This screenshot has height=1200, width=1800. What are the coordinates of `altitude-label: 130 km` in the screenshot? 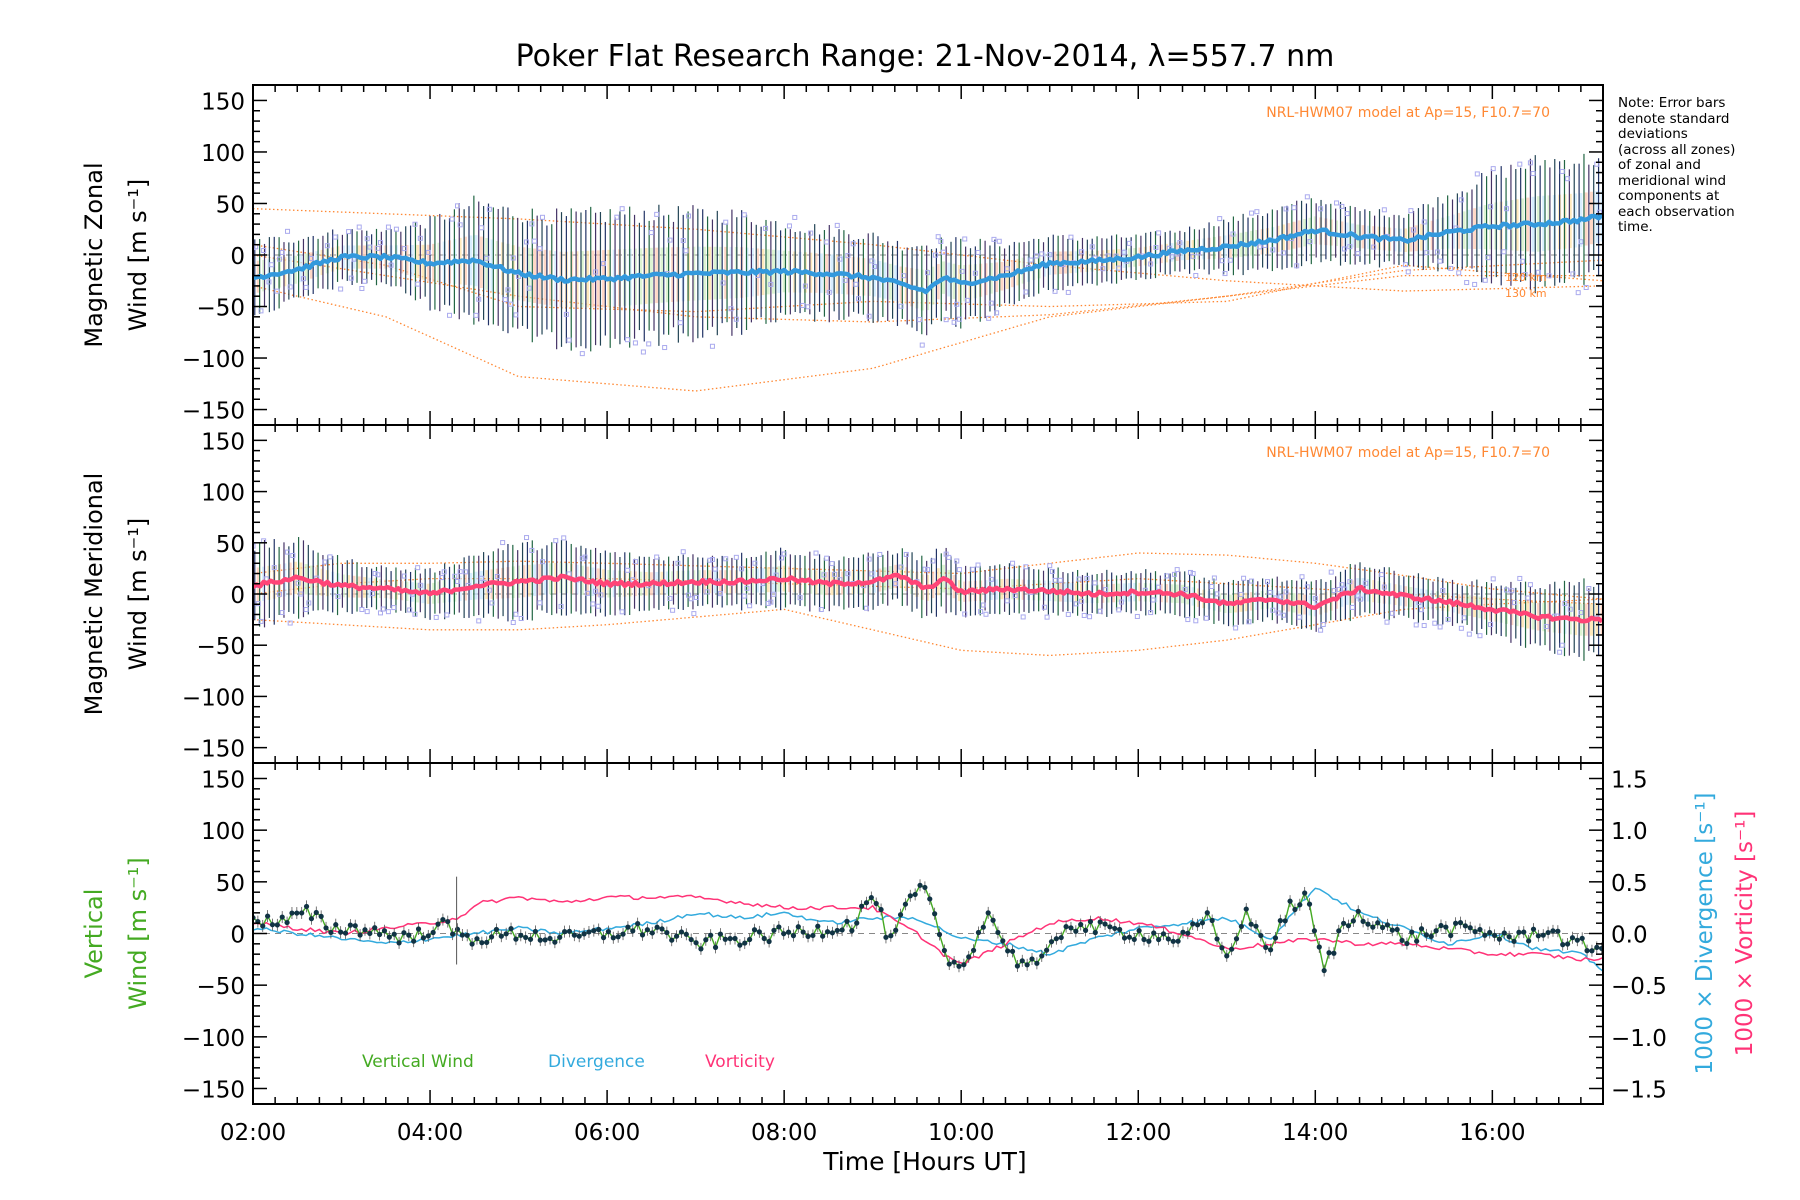 It's located at (1526, 293).